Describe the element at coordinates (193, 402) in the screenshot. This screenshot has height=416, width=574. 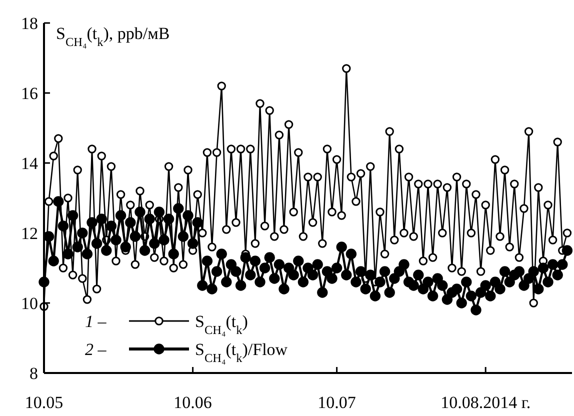
I see `x-tick-label: 10.06` at that location.